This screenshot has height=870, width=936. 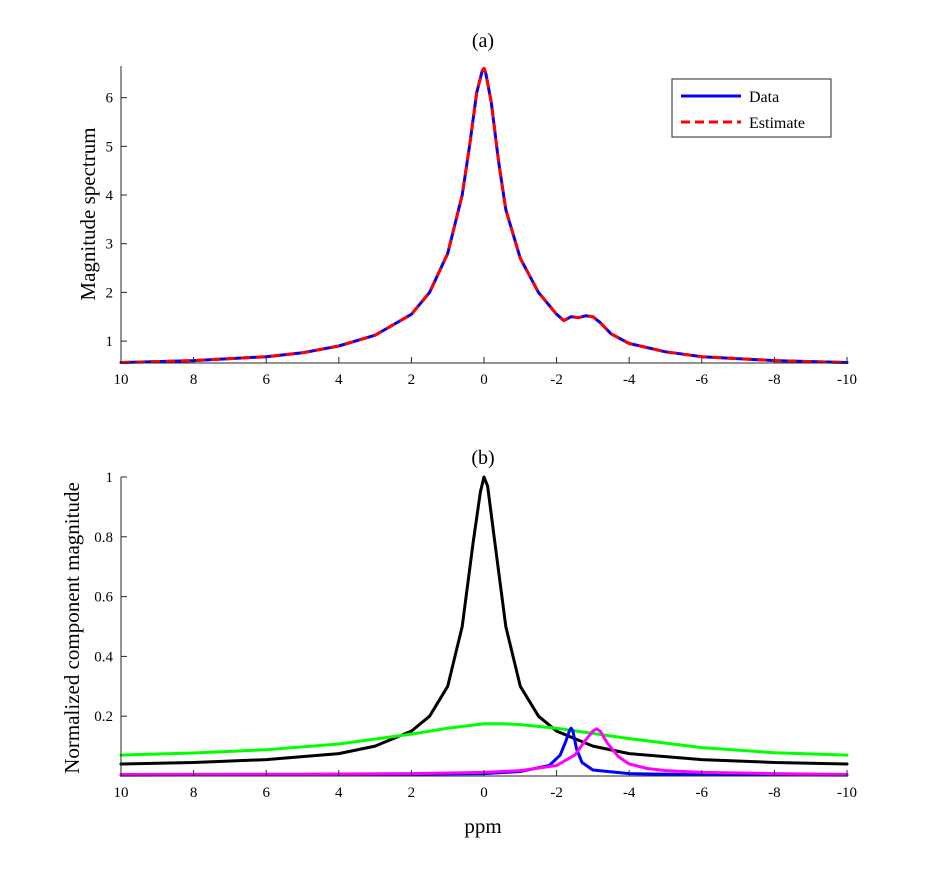 I want to click on x-tick-label-b: 4, so click(x=339, y=793).